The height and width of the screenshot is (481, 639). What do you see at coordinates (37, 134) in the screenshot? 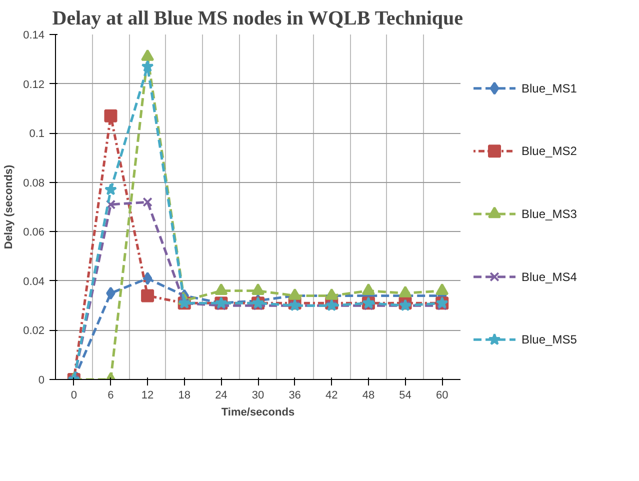
I see `y-tick-label: 0.1` at bounding box center [37, 134].